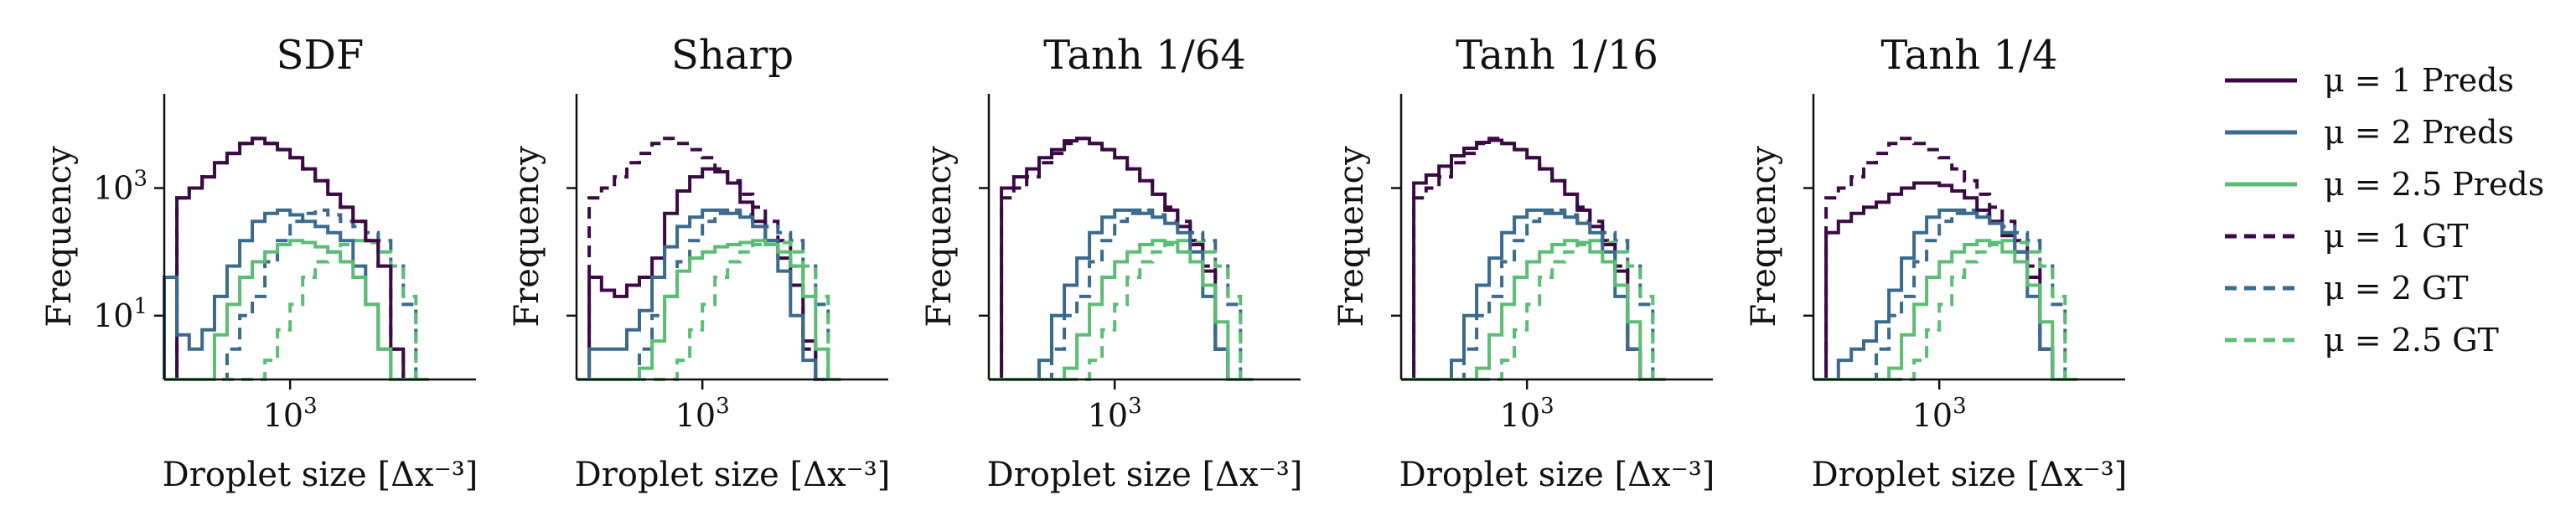 This screenshot has width=2576, height=516. What do you see at coordinates (120, 314) in the screenshot?
I see `y-tick-label: 101` at bounding box center [120, 314].